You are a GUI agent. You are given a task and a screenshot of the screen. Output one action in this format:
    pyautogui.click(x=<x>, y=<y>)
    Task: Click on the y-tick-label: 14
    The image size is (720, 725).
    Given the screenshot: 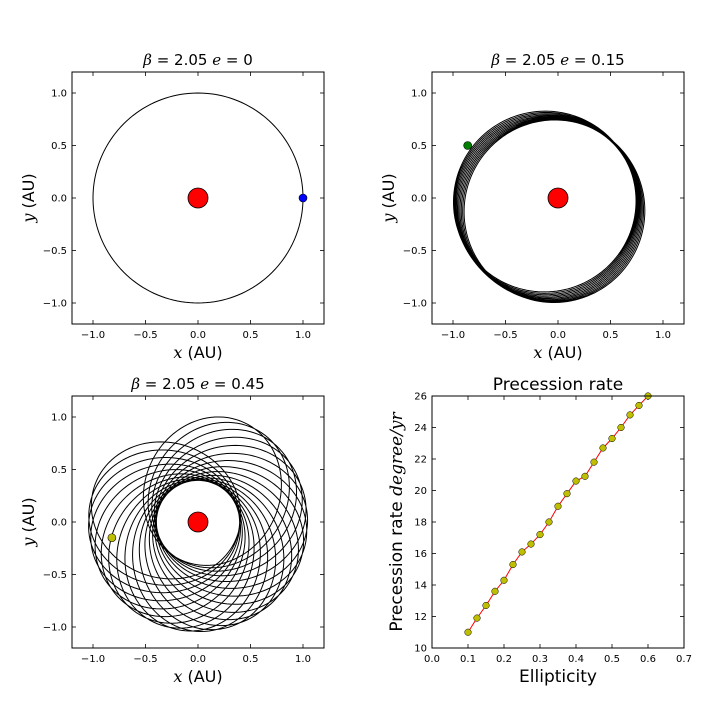 What is the action you would take?
    pyautogui.click(x=420, y=586)
    